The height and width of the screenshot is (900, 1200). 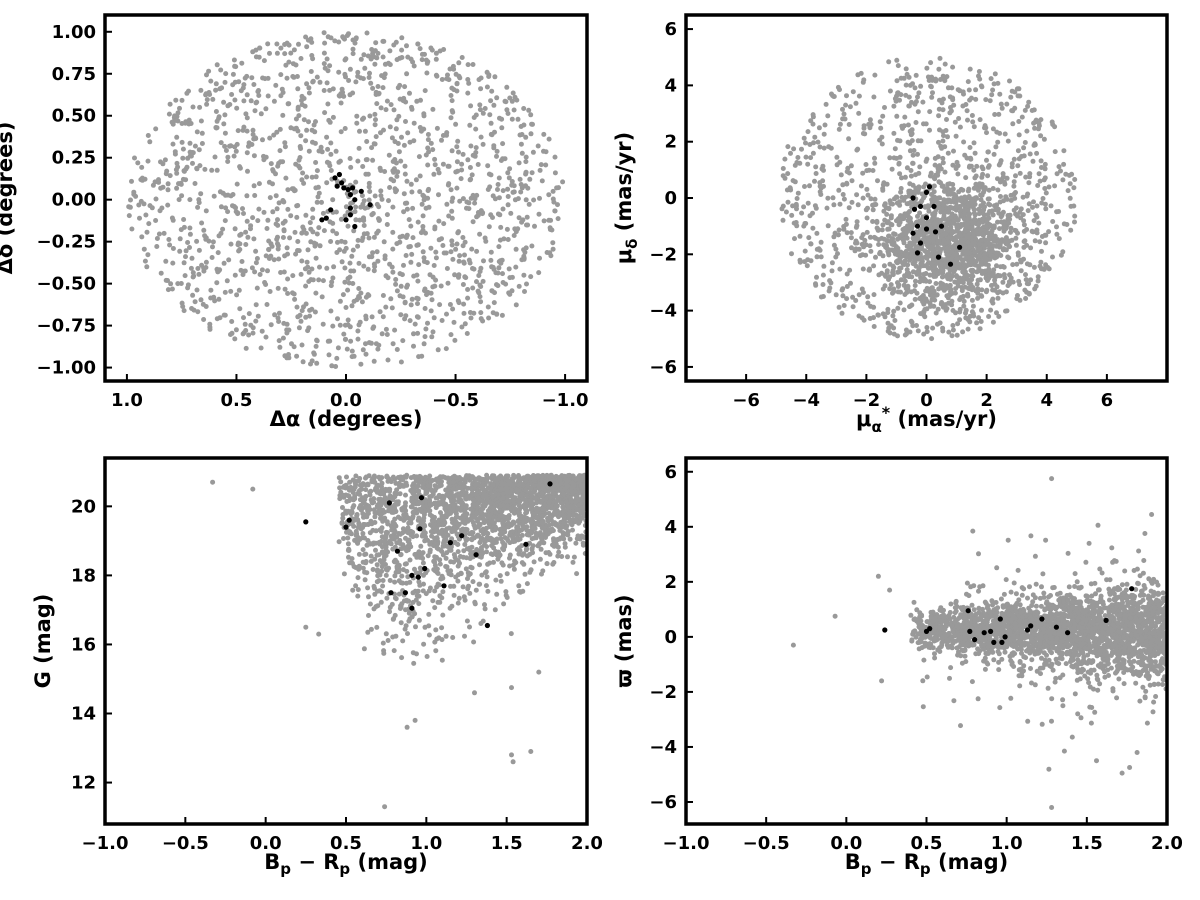 I want to click on y-tick-label: 0.00, so click(x=74, y=200).